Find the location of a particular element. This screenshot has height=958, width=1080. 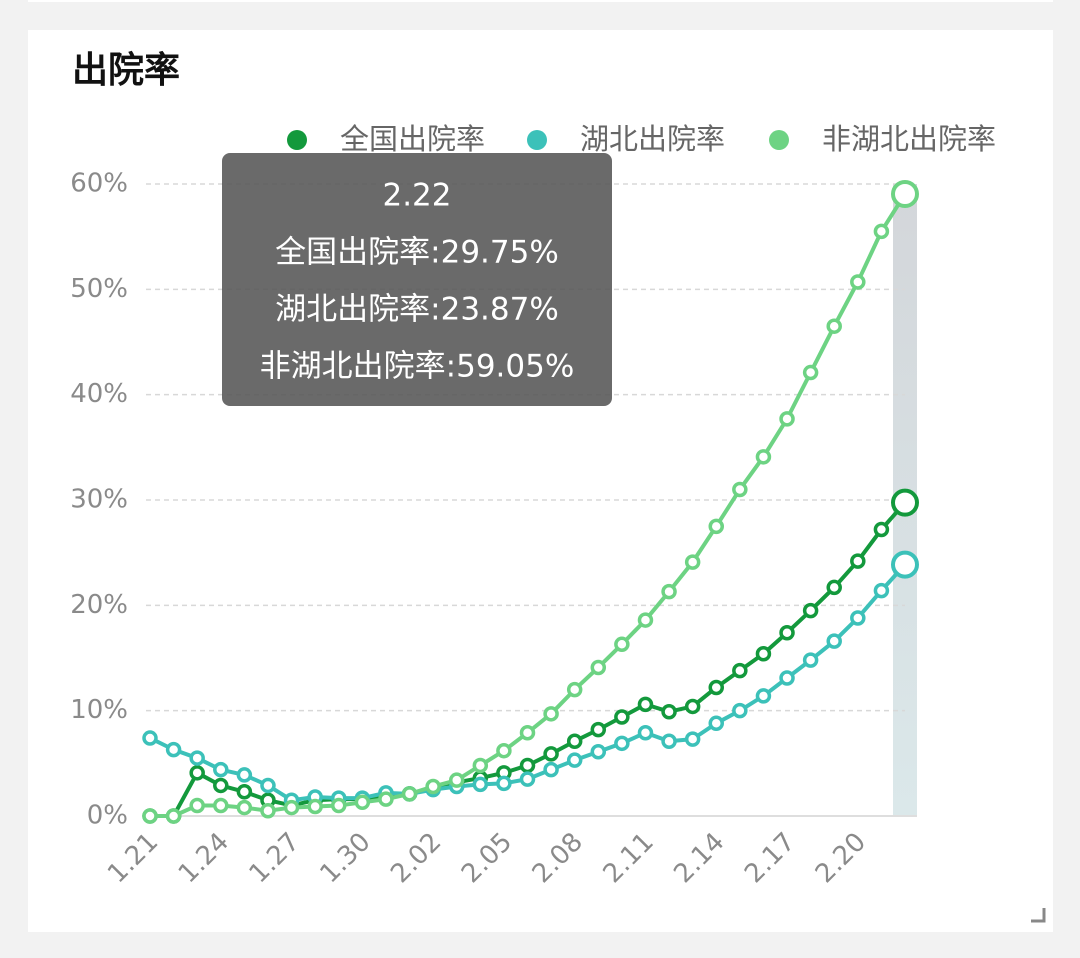

resize-handle is located at coordinates (1038, 915).